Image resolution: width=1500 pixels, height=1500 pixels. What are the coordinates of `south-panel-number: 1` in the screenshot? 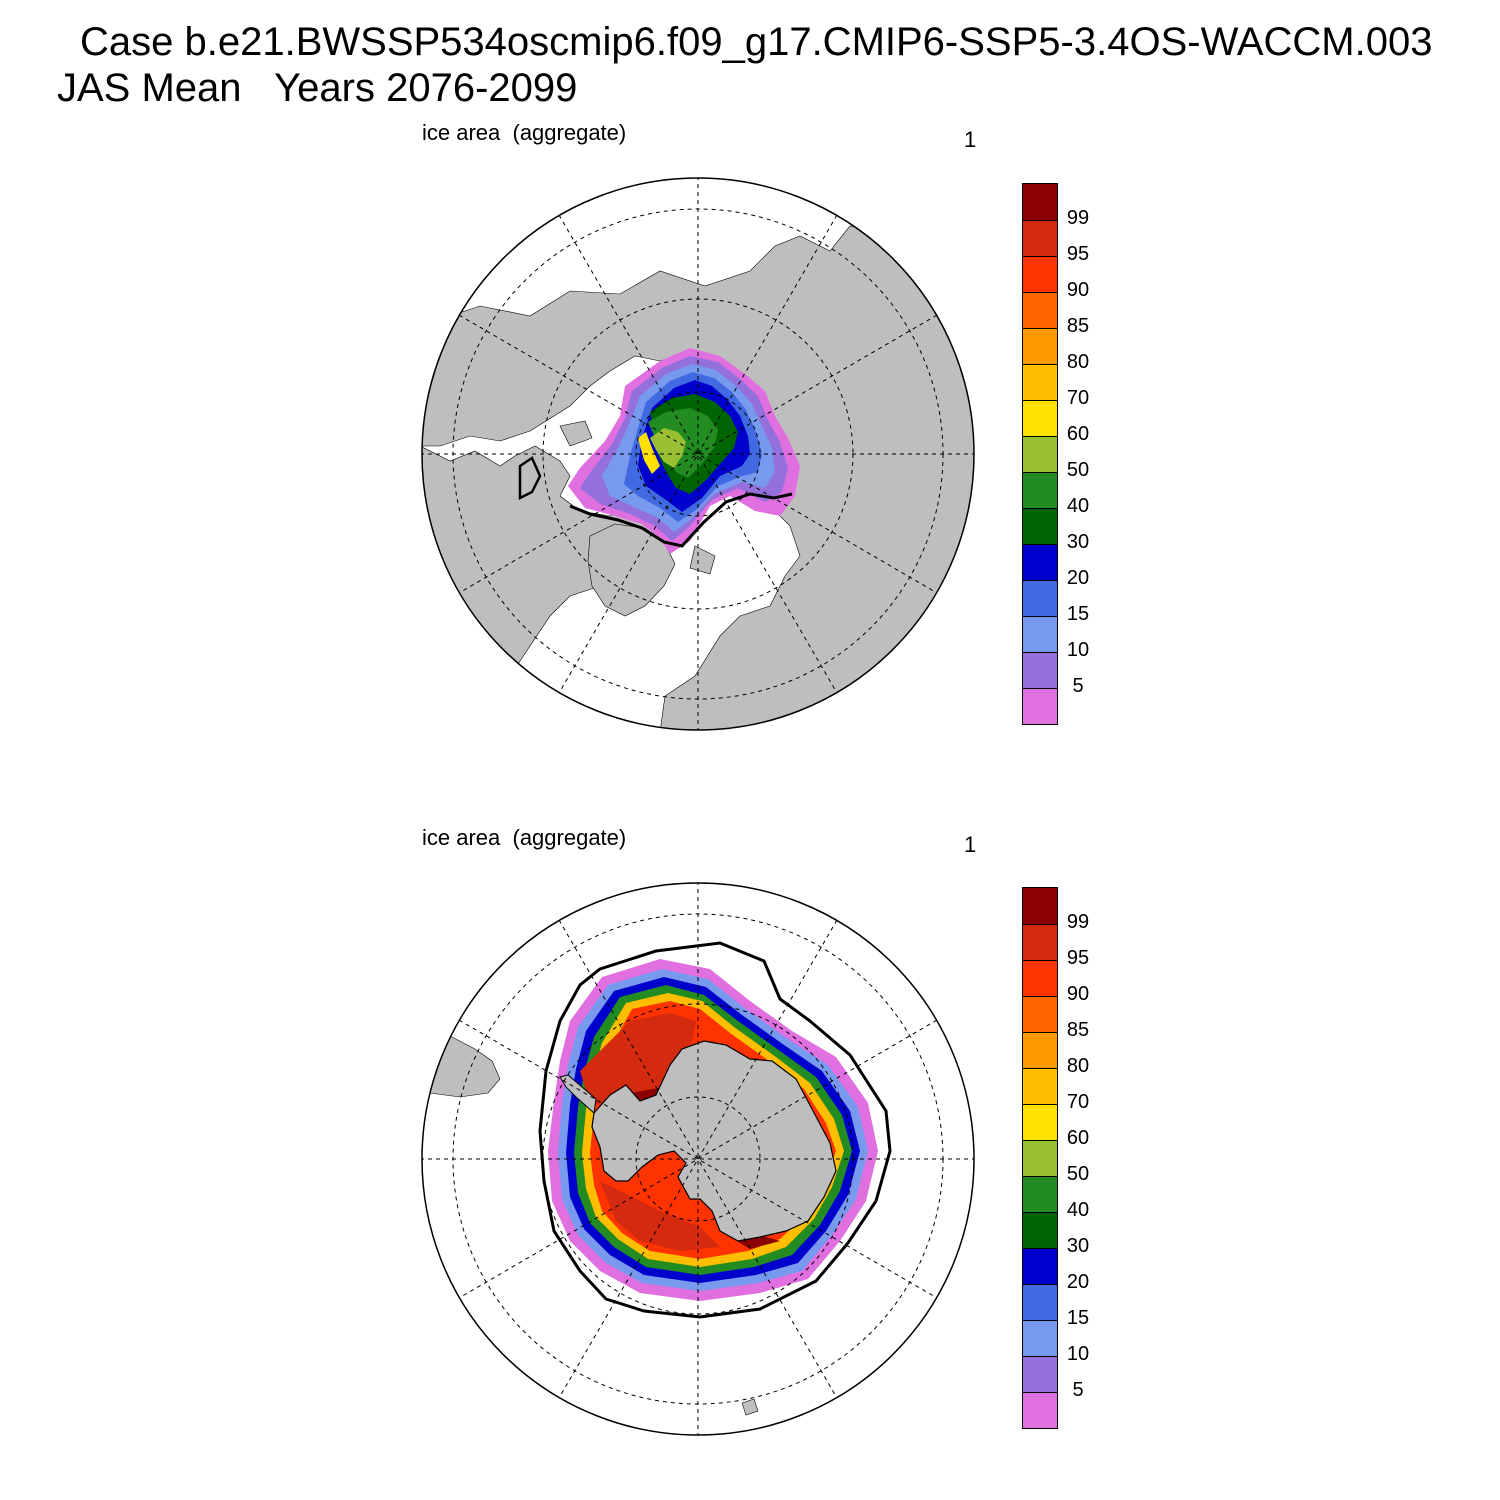 It's located at (970, 844).